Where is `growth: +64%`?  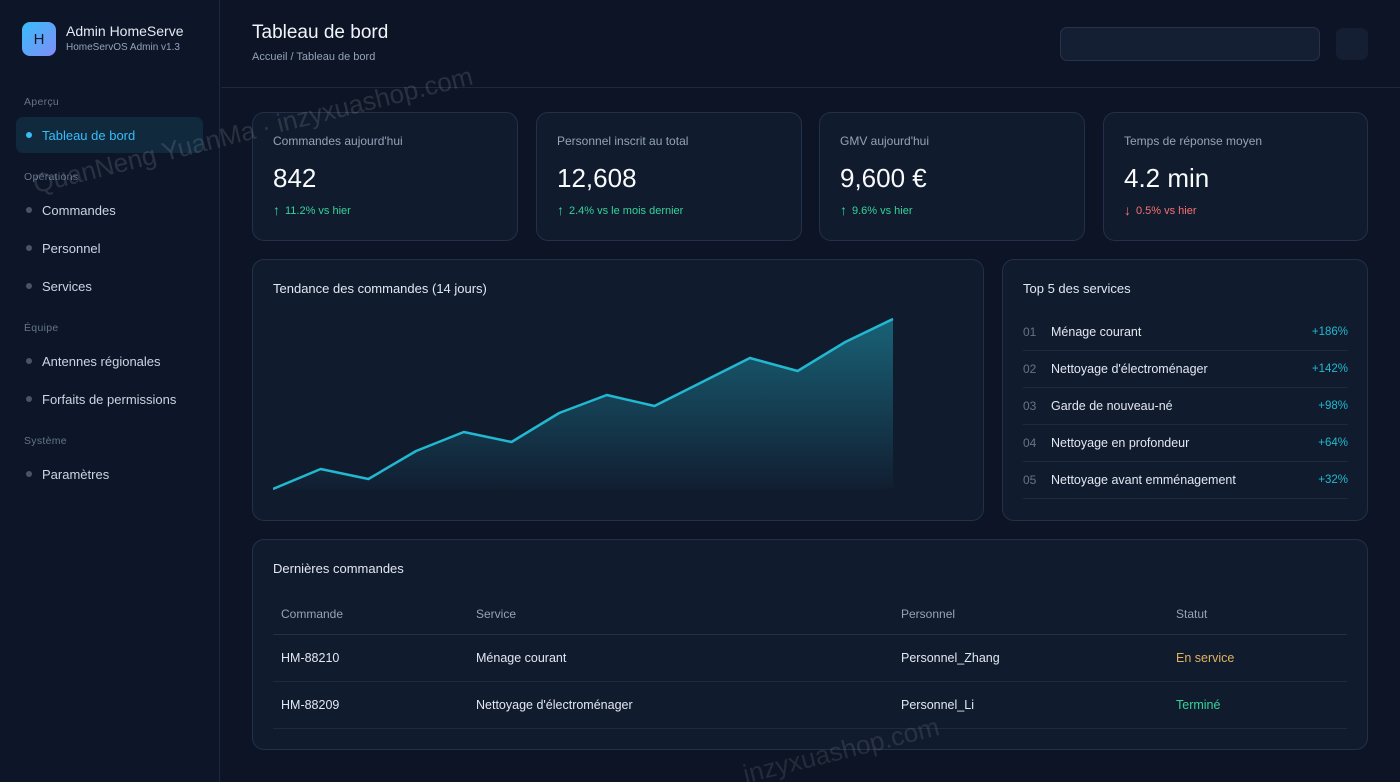 growth: +64% is located at coordinates (1333, 443).